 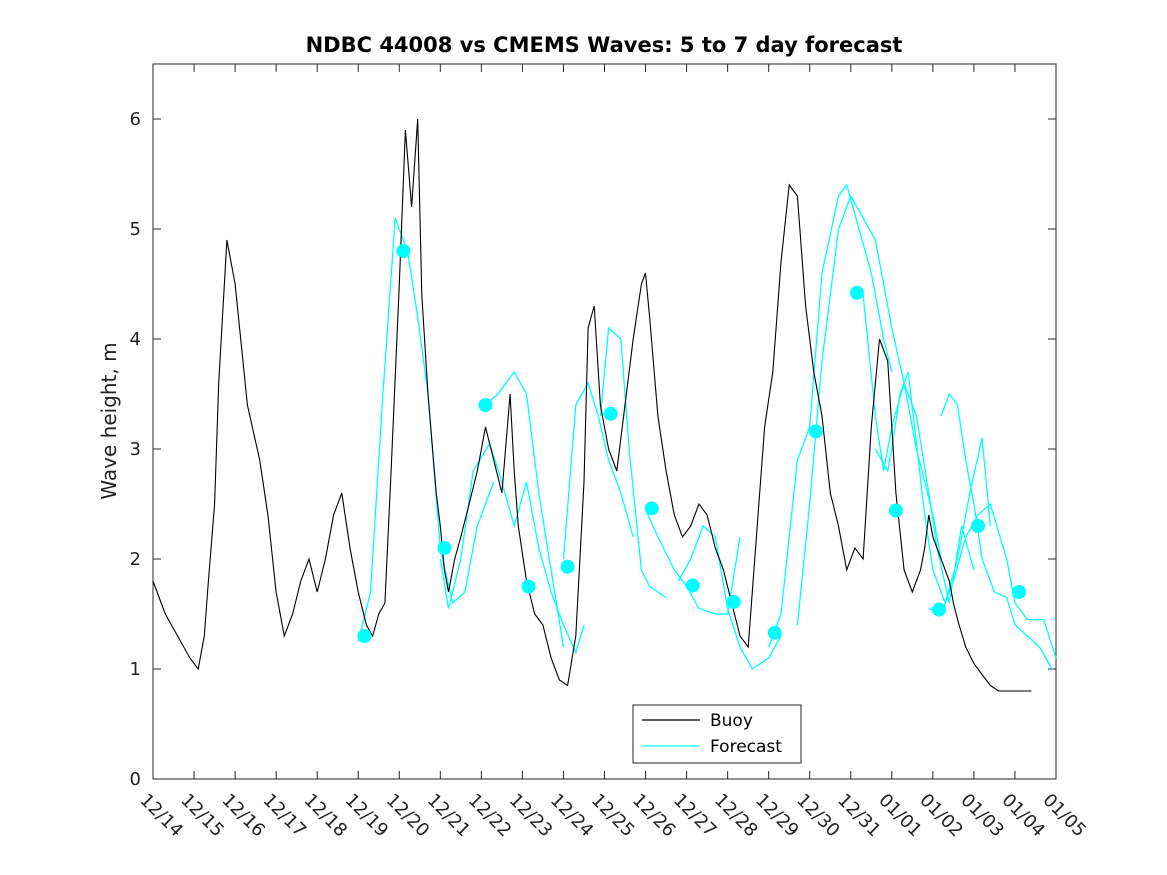 What do you see at coordinates (135, 339) in the screenshot?
I see `y-tick-label: 4` at bounding box center [135, 339].